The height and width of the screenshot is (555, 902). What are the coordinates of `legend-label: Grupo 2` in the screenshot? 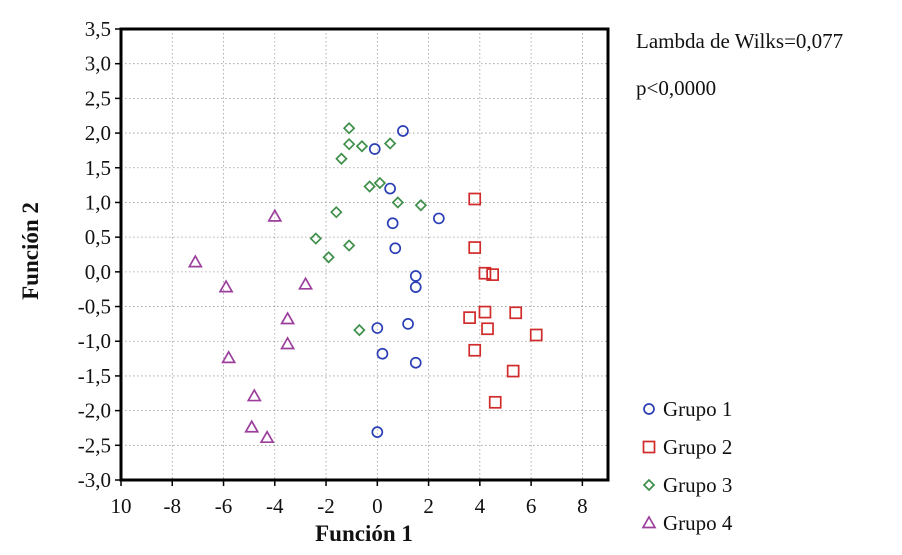 It's located at (697, 447).